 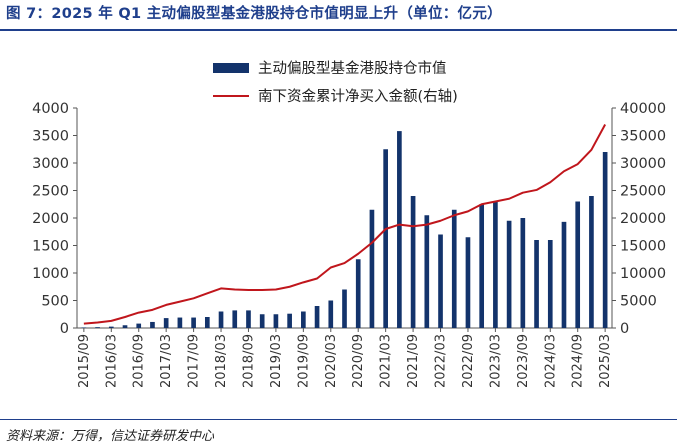 I want to click on bar-2015/12, so click(x=97, y=327).